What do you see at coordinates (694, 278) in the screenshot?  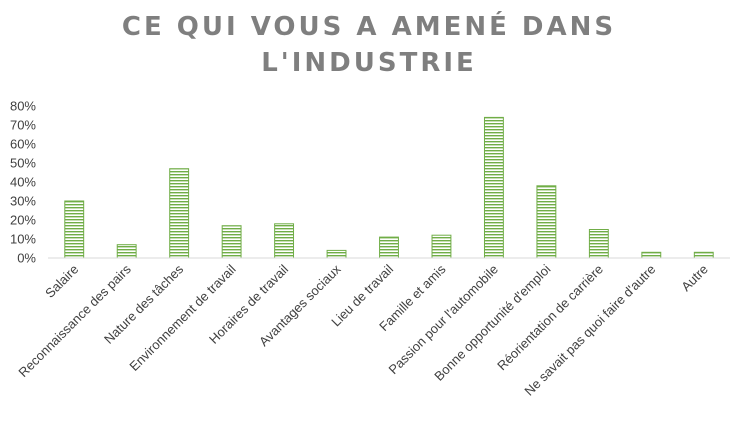 I see `x-tick-label: Autre` at bounding box center [694, 278].